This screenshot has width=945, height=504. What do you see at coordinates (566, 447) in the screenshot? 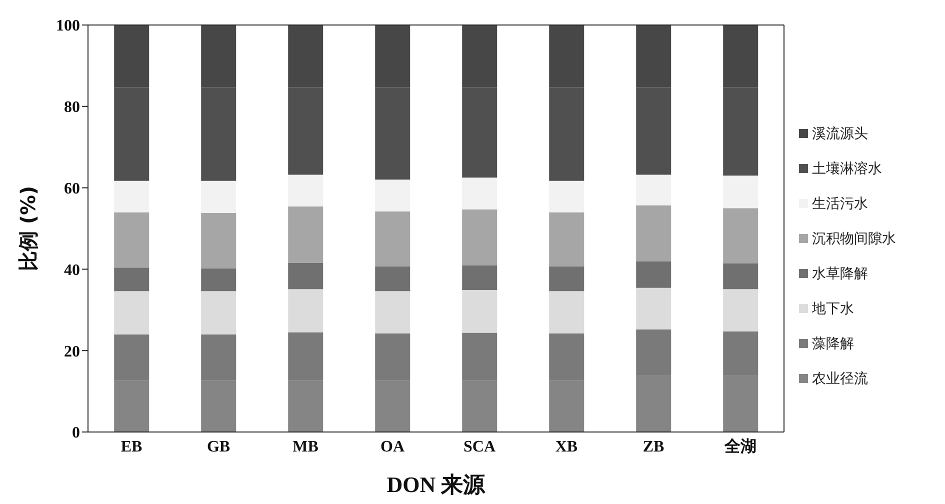
I see `x-tick-label: XB` at bounding box center [566, 447].